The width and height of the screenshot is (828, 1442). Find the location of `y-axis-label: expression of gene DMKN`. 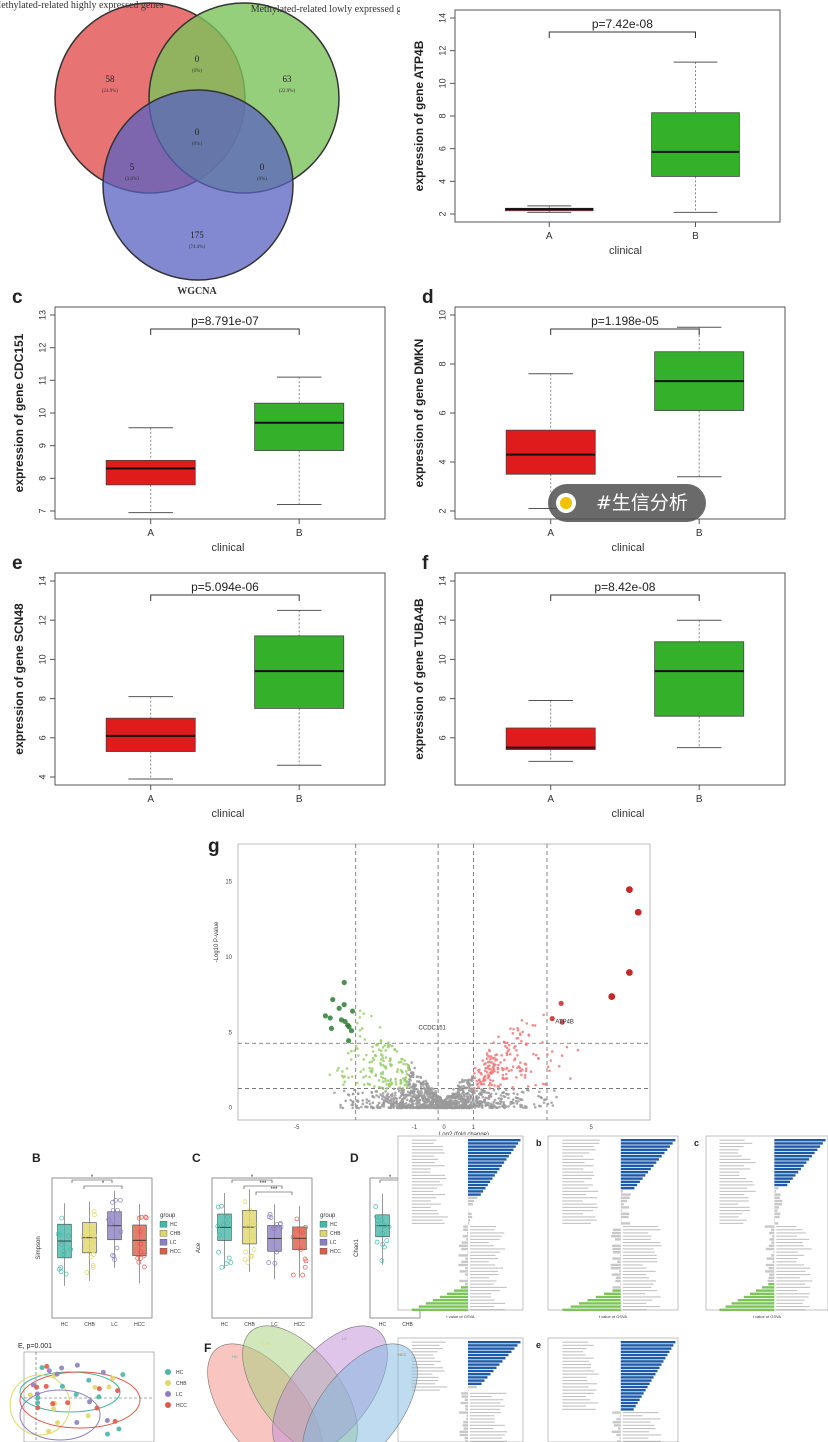

y-axis-label: expression of gene DMKN is located at coordinates (419, 413).